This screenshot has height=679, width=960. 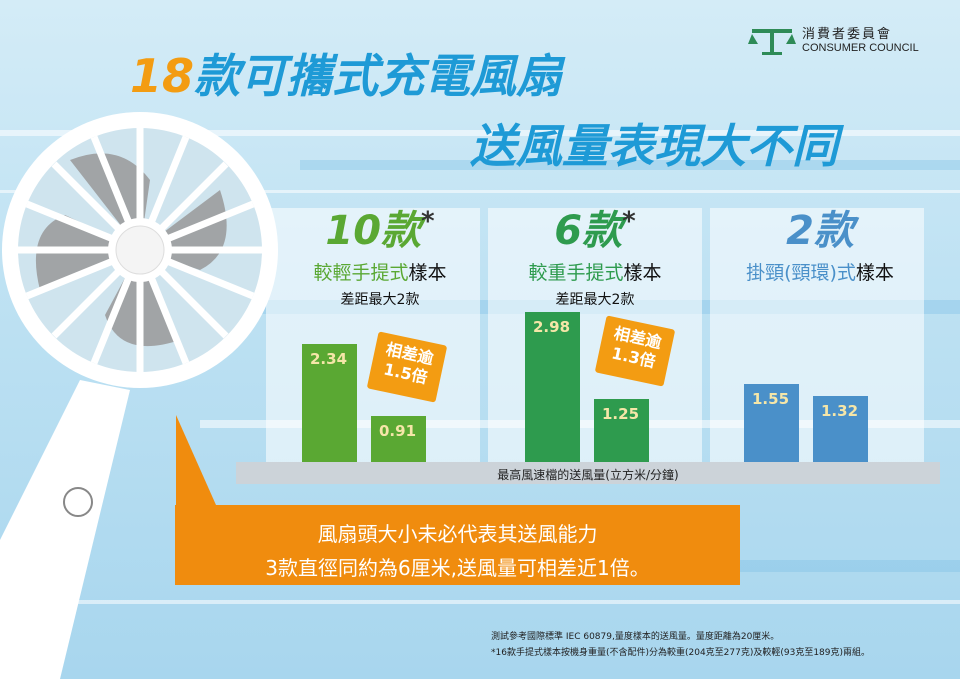 What do you see at coordinates (771, 398) in the screenshot?
I see `bar-value-g2-0: 1.55` at bounding box center [771, 398].